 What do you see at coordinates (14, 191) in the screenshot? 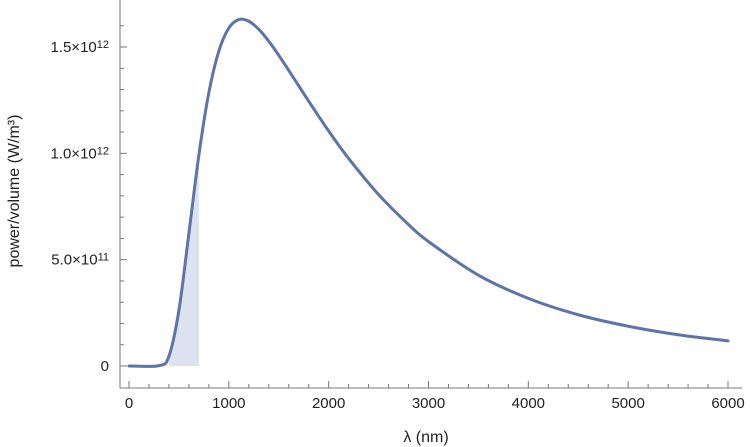
I see `y-axis-title: power/volume (W/m³)` at bounding box center [14, 191].